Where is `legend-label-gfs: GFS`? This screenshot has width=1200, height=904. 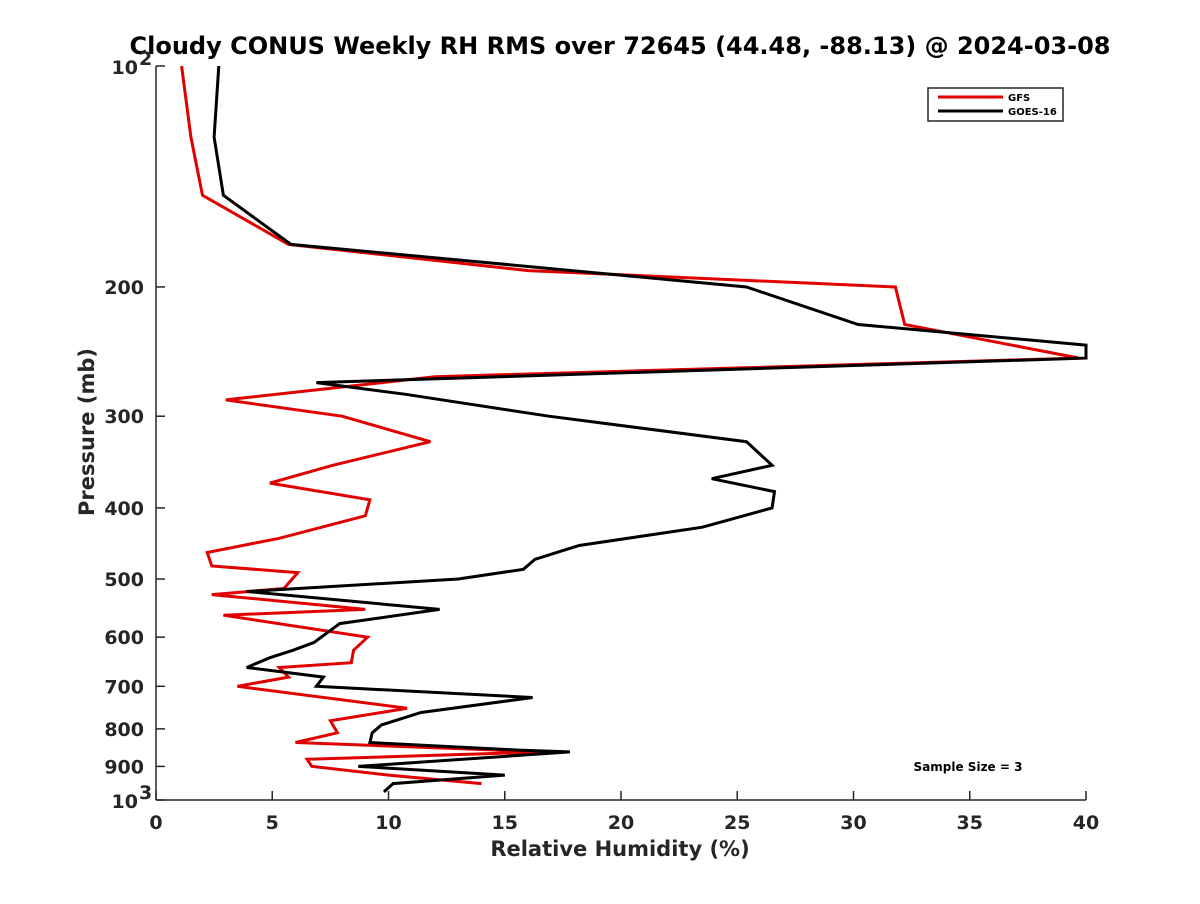
legend-label-gfs: GFS is located at coordinates (1019, 98).